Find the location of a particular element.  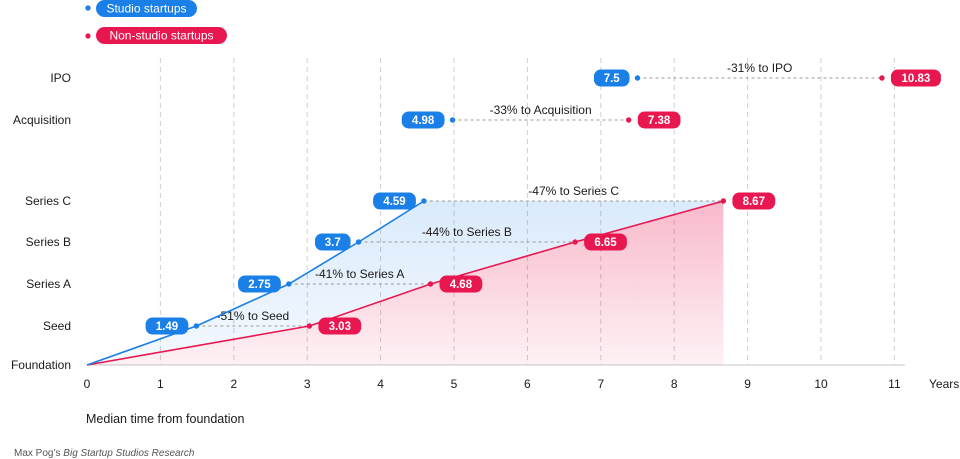

annotation-2: -41% to Series A is located at coordinates (359, 274).